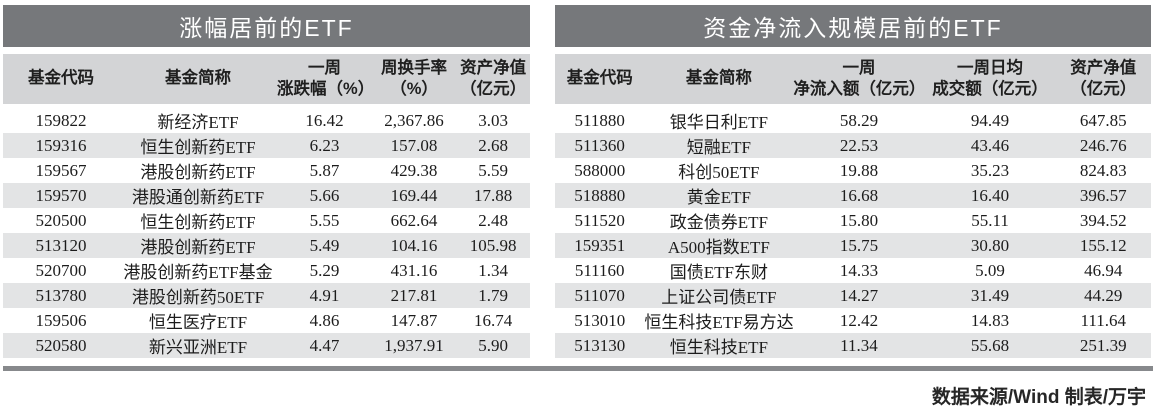  What do you see at coordinates (266, 81) in the screenshot?
I see `gainers-table-header: 基金代码 基金简称 一周 涨跌幅（%） 周换手率 （%） 资产净值 （亿元）` at bounding box center [266, 81].